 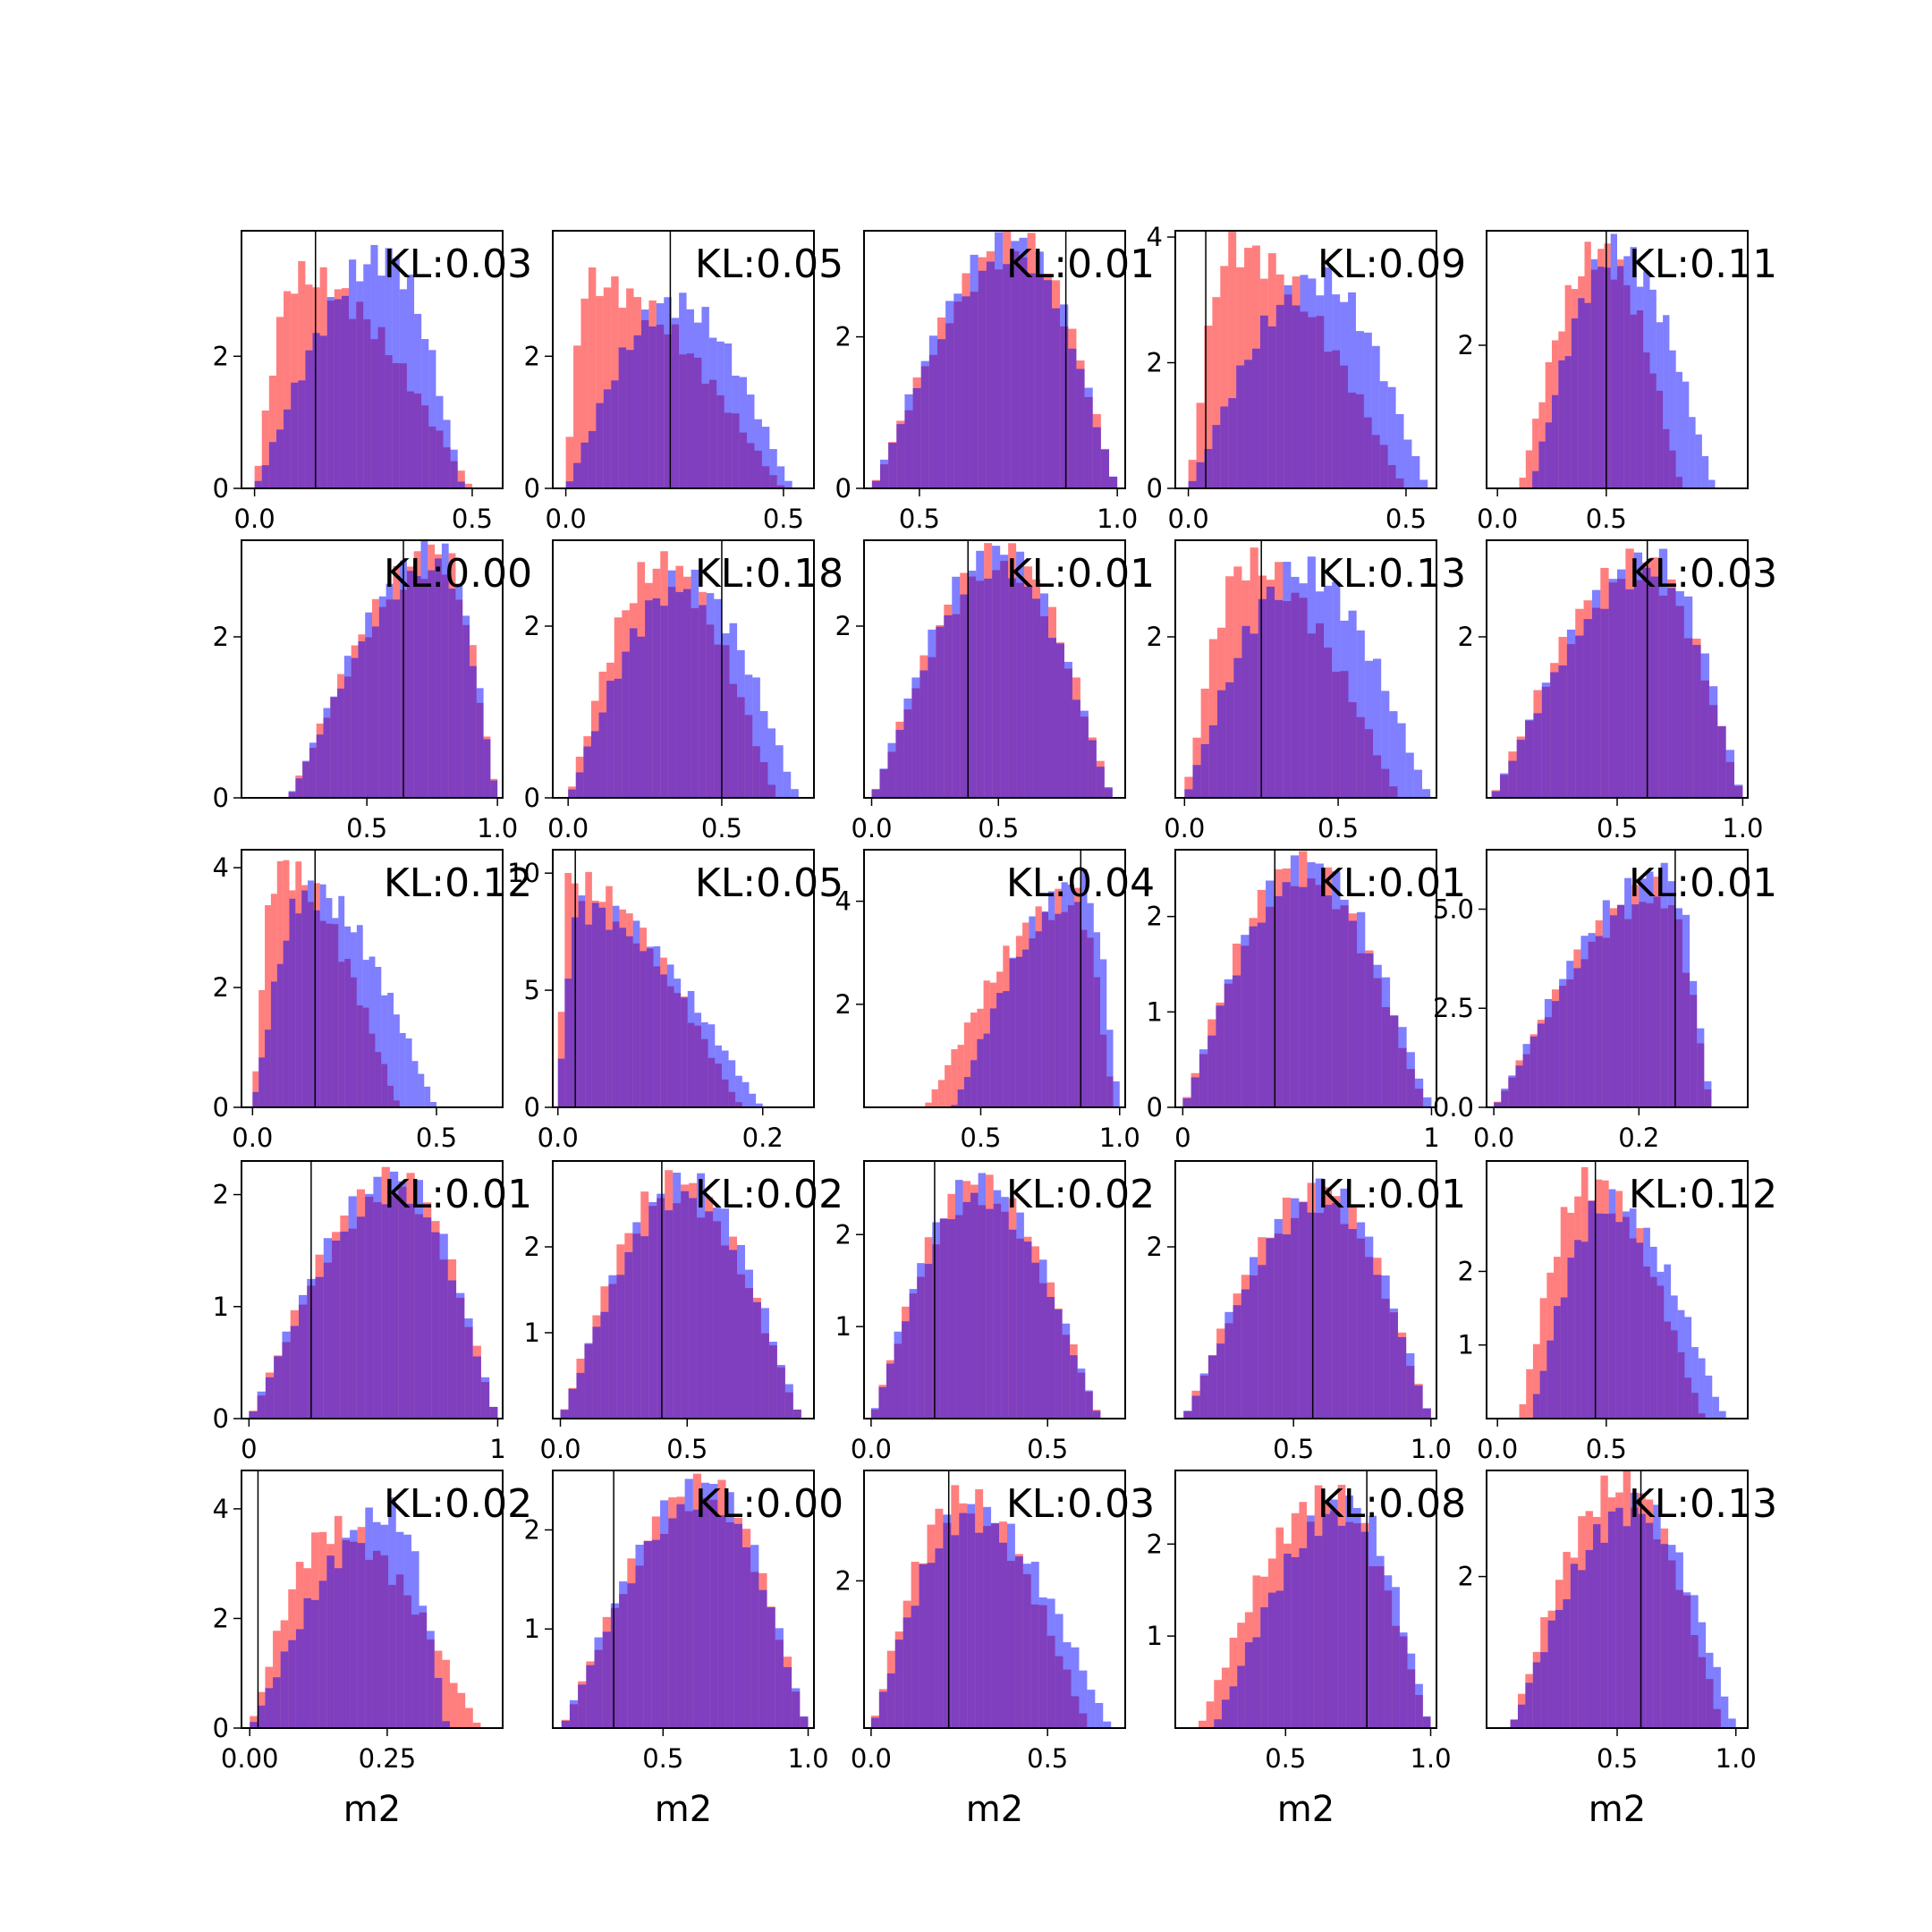 I want to click on x-tick-label: 0.2, so click(x=1638, y=1138).